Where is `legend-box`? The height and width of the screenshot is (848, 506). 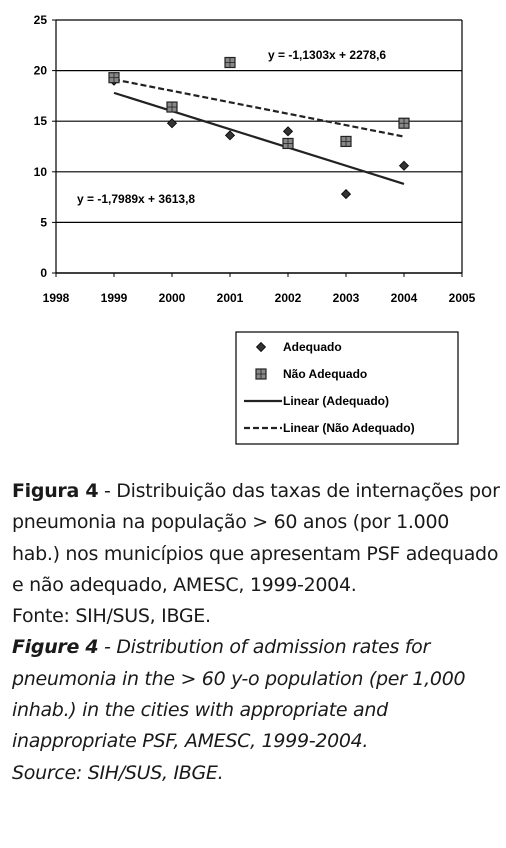 legend-box is located at coordinates (347, 388).